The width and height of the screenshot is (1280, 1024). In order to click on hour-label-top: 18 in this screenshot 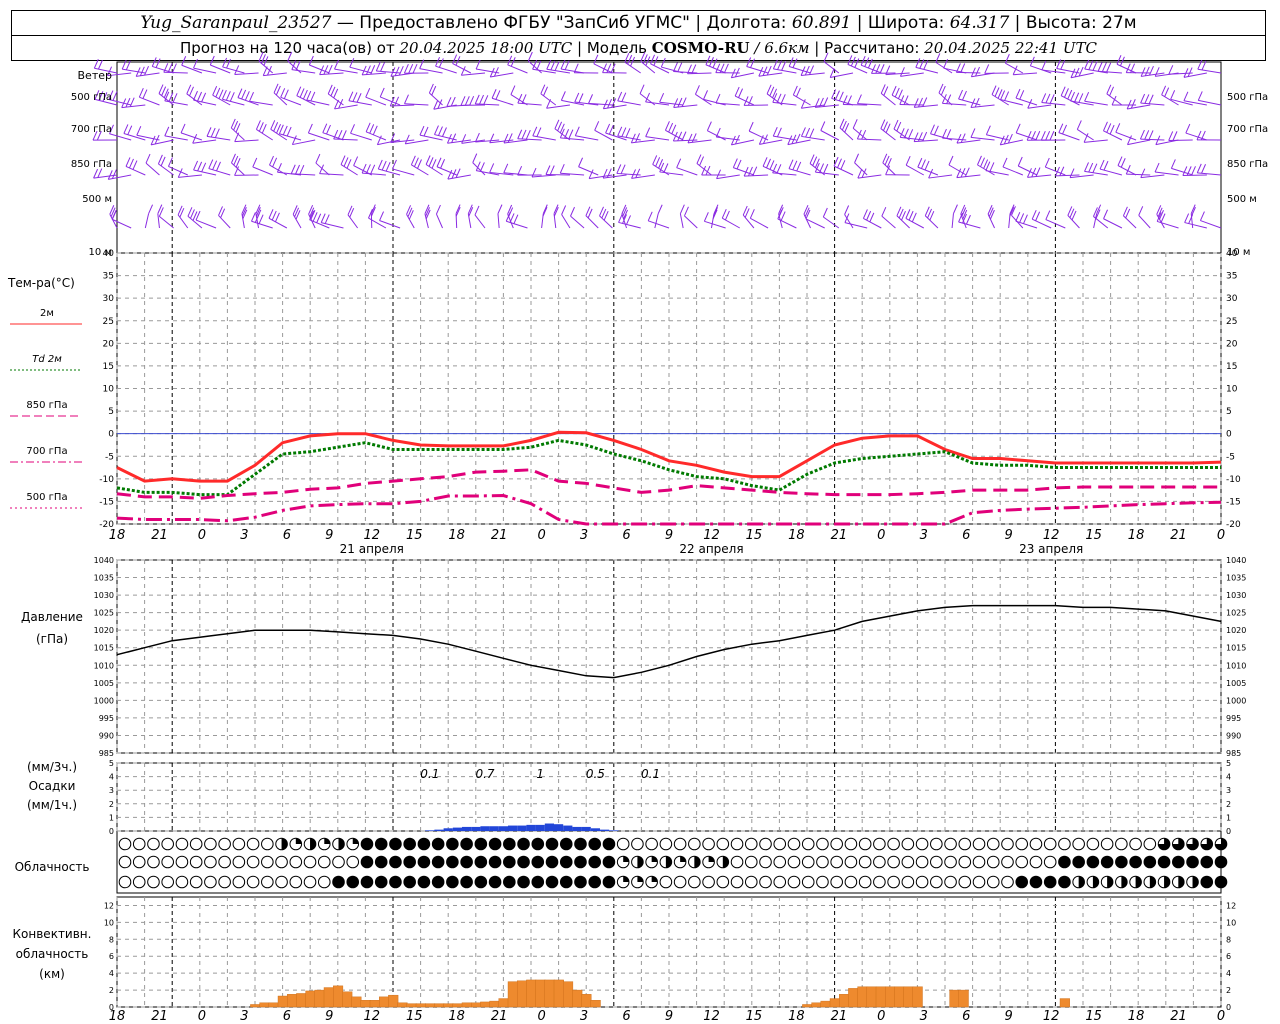, I will do `click(1136, 535)`.